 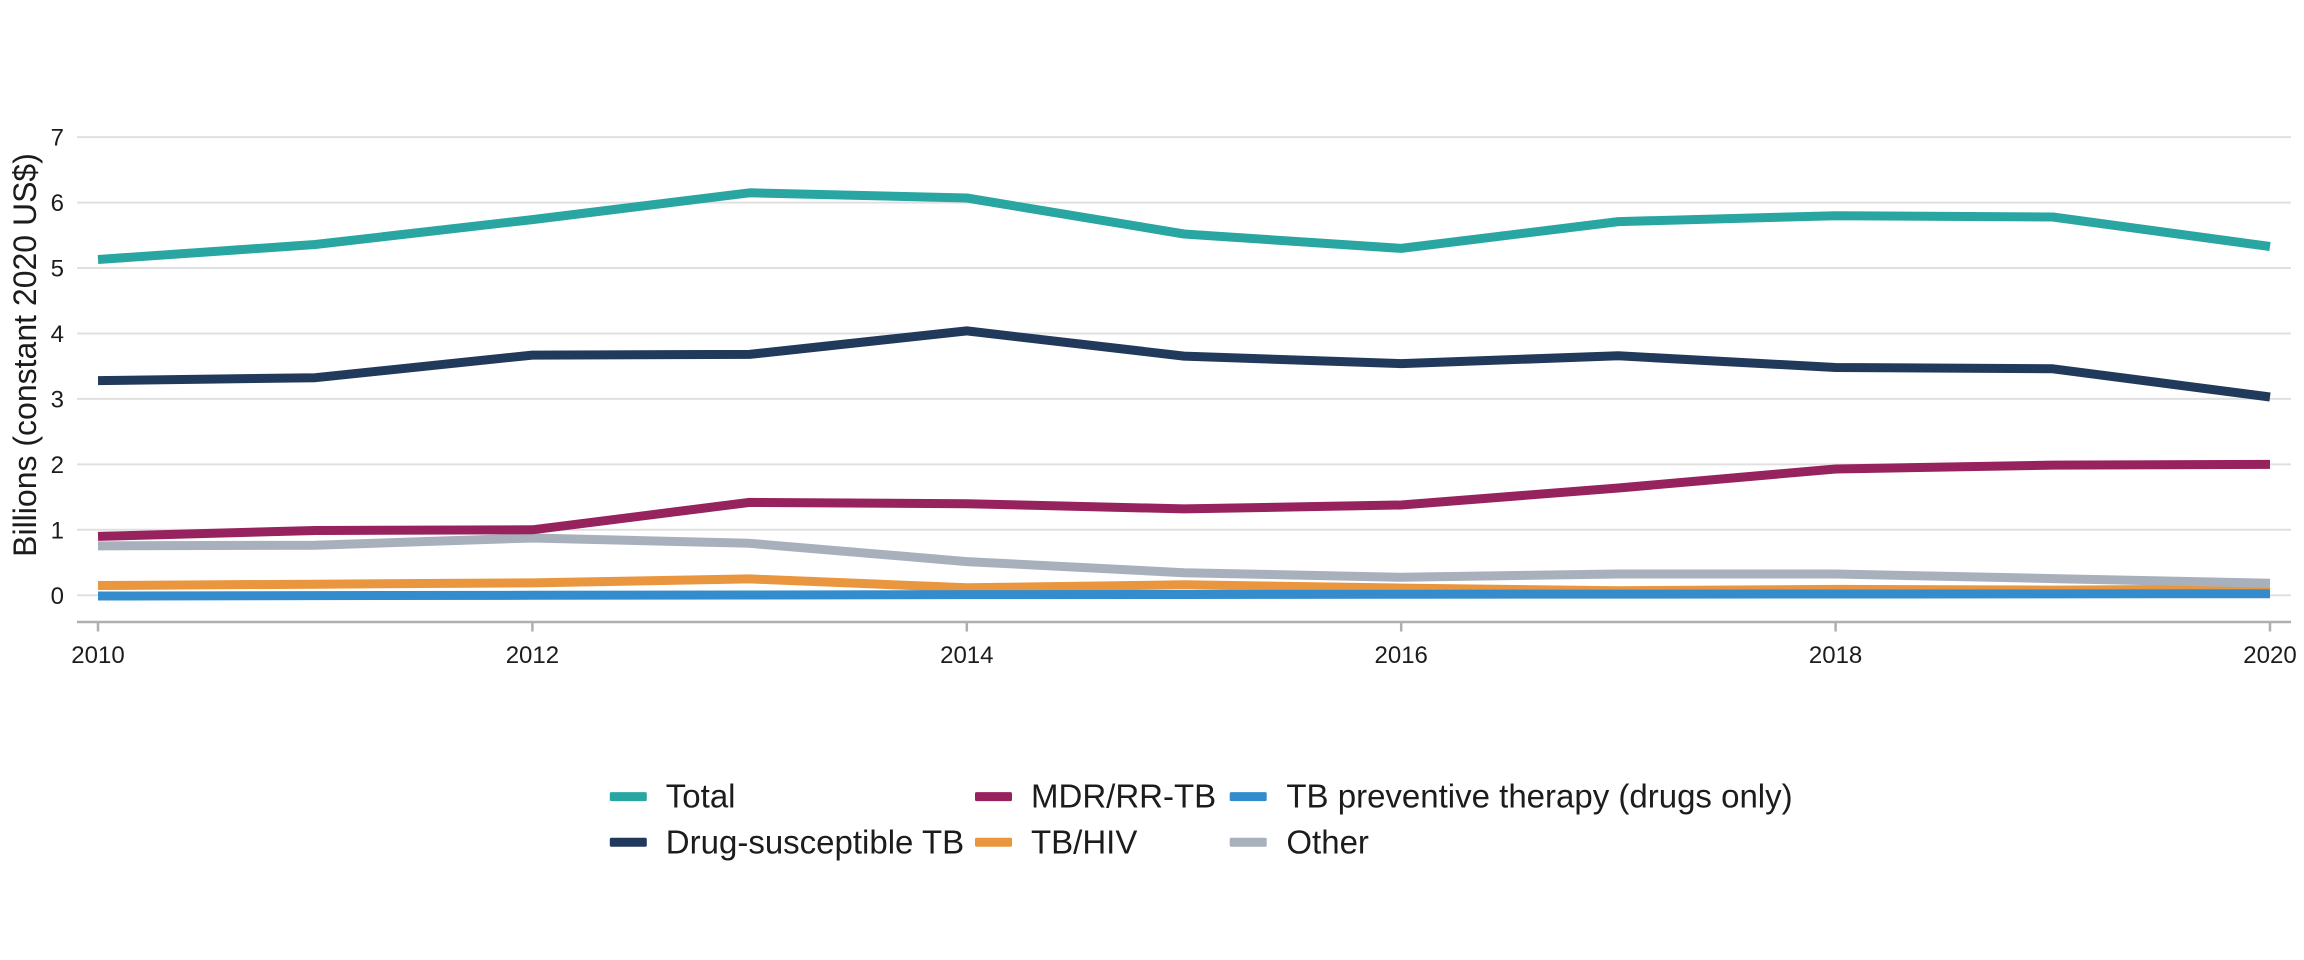 What do you see at coordinates (532, 655) in the screenshot?
I see `svg-text: 2012` at bounding box center [532, 655].